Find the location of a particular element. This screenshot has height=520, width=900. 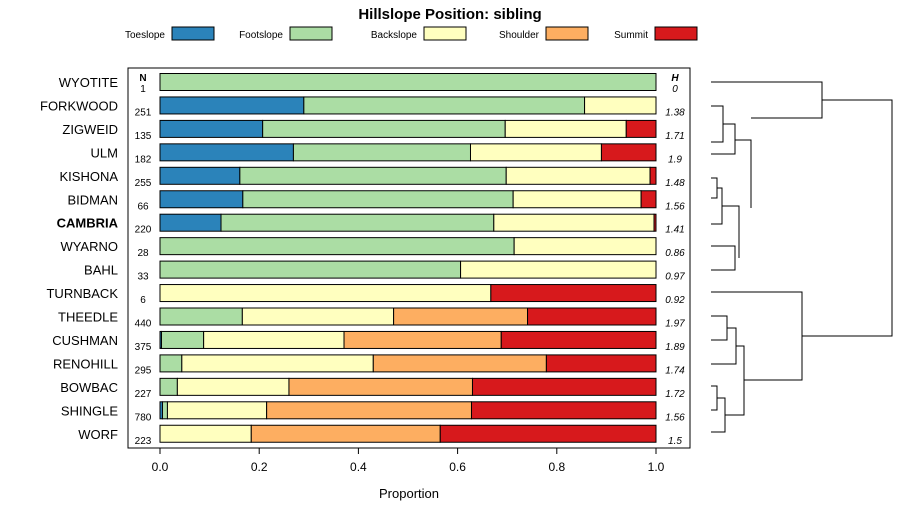

h-value: 0 is located at coordinates (675, 89).